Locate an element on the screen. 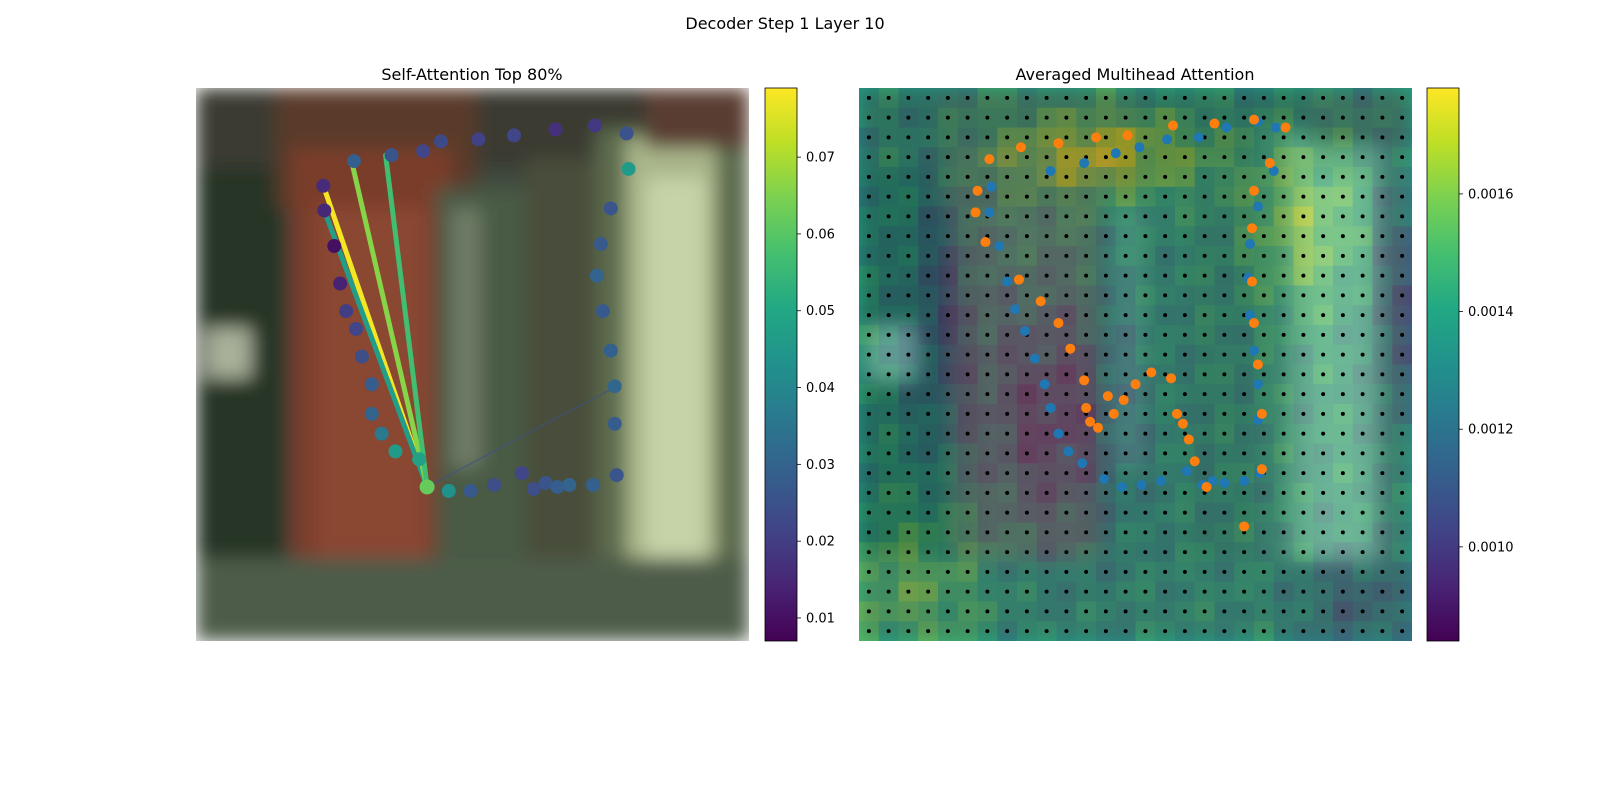 The width and height of the screenshot is (1600, 800). colorbar is located at coordinates (1443, 364).